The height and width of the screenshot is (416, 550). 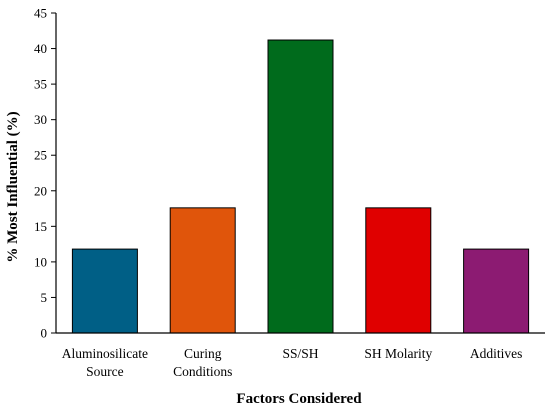 What do you see at coordinates (40, 155) in the screenshot?
I see `y-tick-label: 25` at bounding box center [40, 155].